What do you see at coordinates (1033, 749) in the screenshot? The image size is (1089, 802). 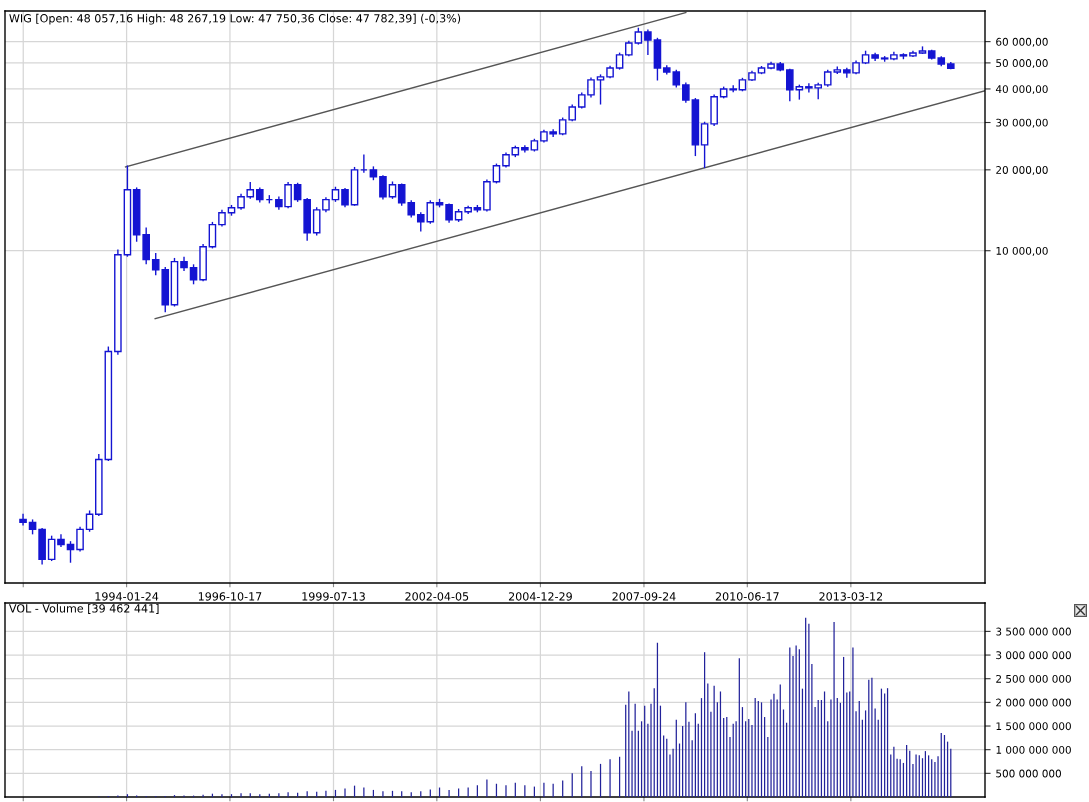 I see `y-tick-label: 1 000 000 000` at bounding box center [1033, 749].